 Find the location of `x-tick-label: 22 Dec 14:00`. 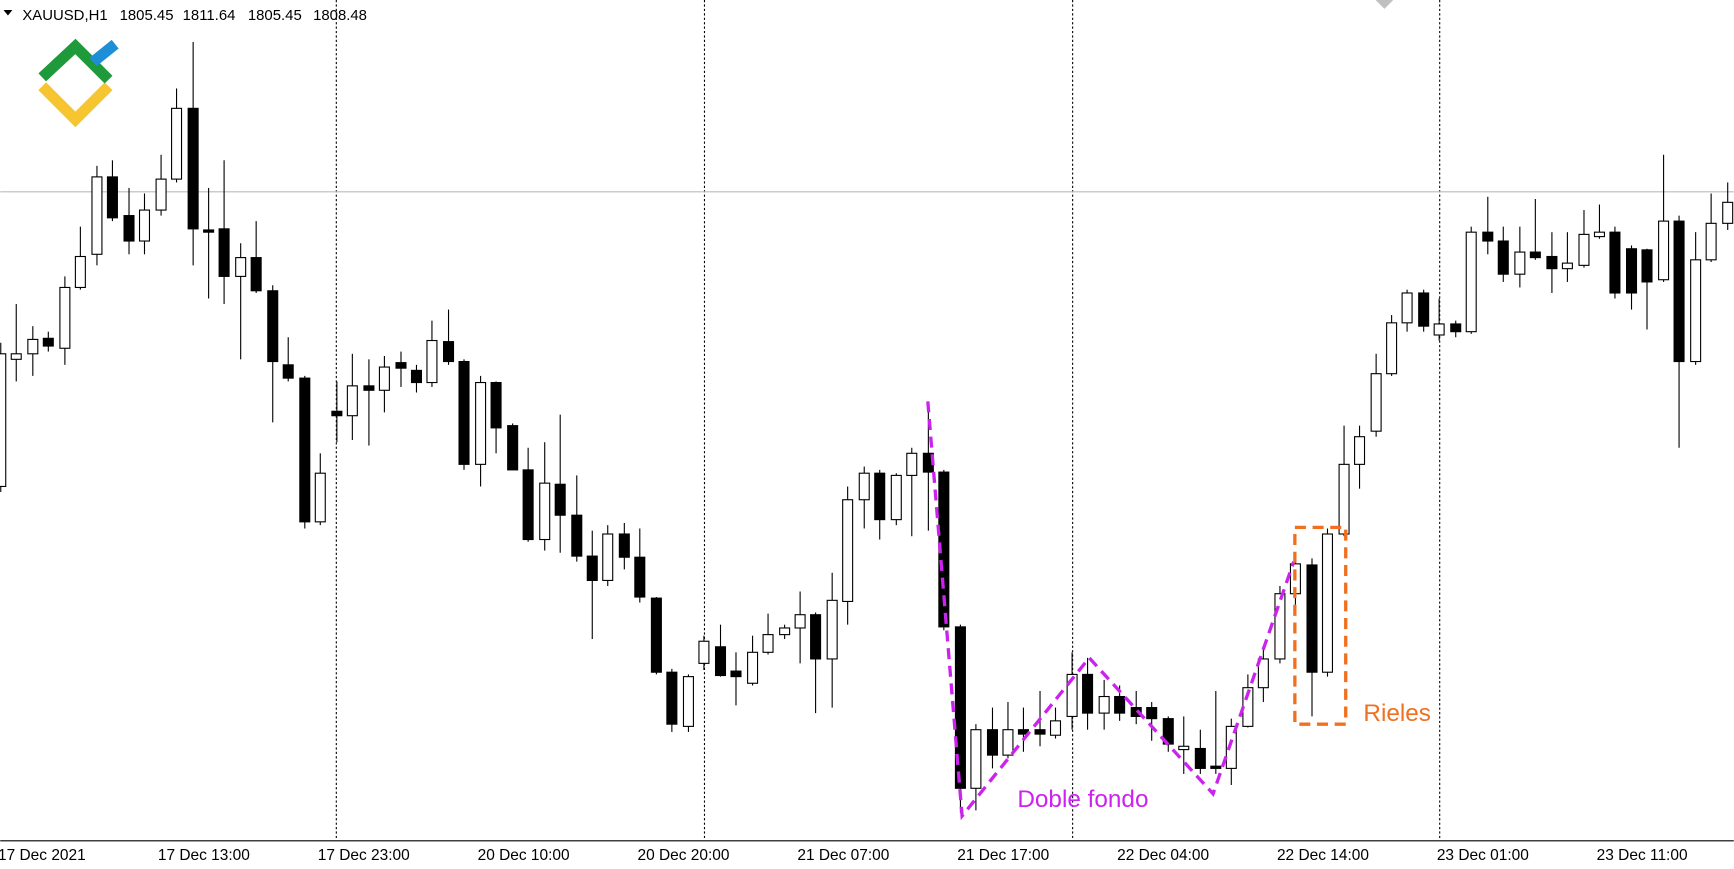

x-tick-label: 22 Dec 14:00 is located at coordinates (1323, 855).